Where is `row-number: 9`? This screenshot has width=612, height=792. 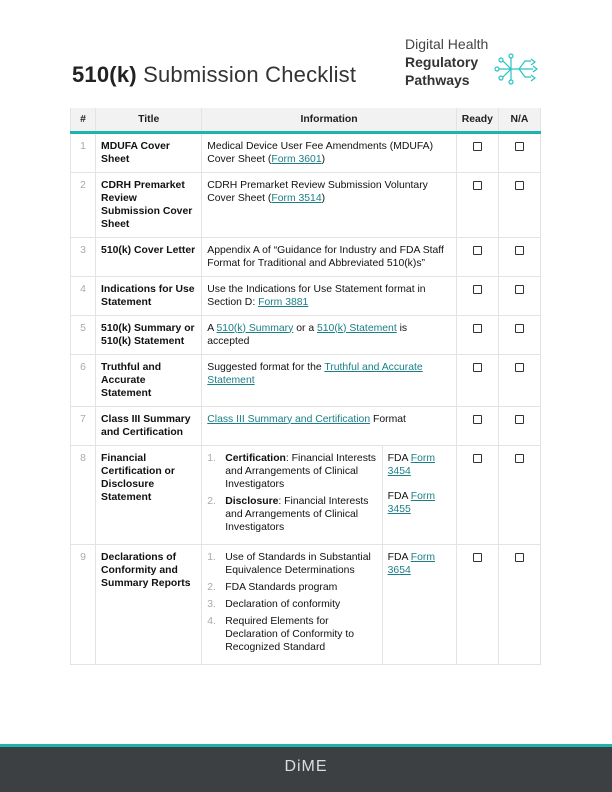
row-number: 9 is located at coordinates (83, 604).